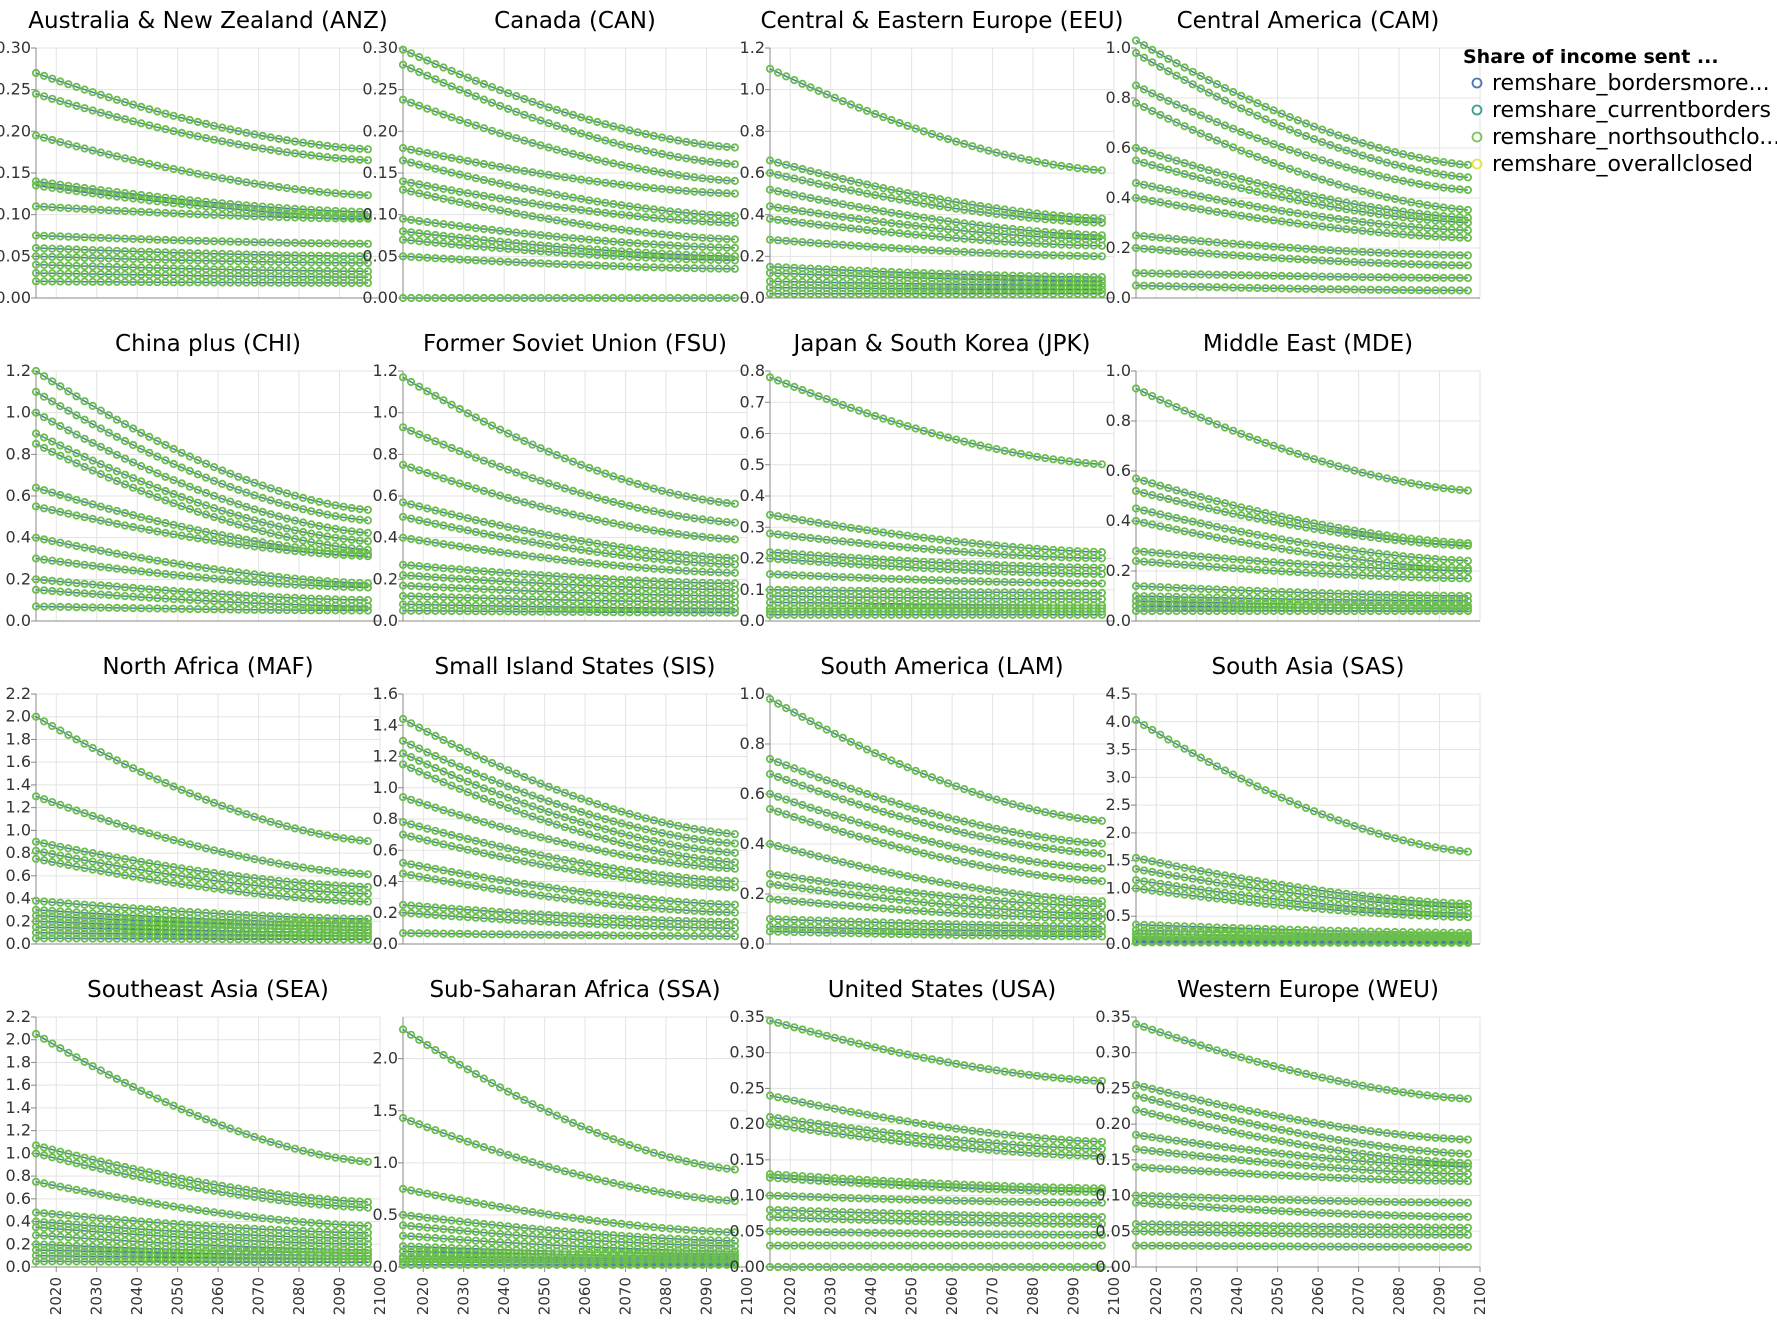 This screenshot has width=1777, height=1321. Describe the element at coordinates (380, 255) in the screenshot. I see `y-tick-label: 0.05` at that location.